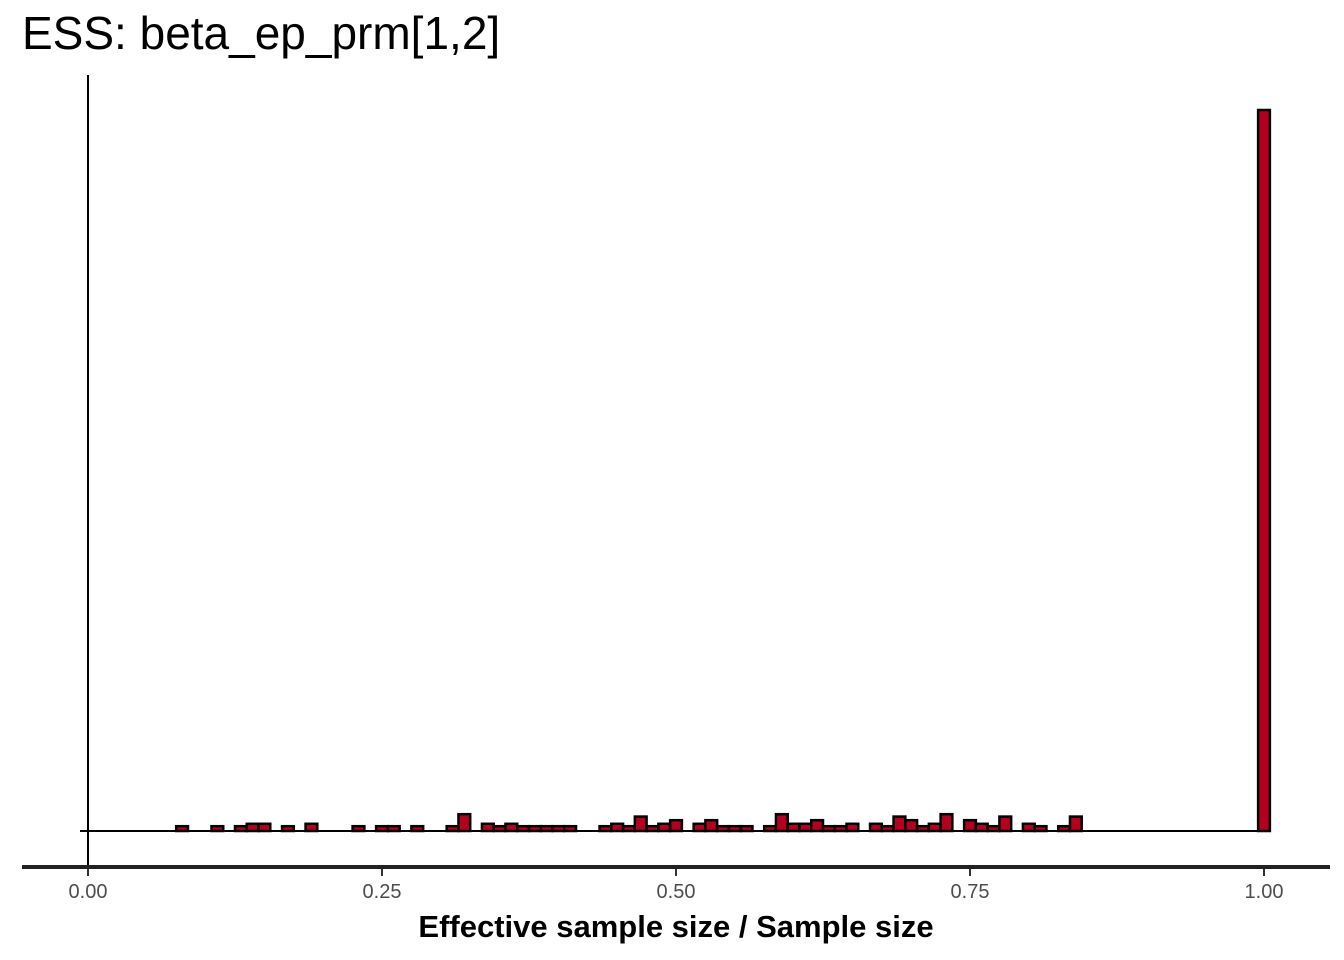  I want to click on x-tick-label: 0.75, so click(970, 892).